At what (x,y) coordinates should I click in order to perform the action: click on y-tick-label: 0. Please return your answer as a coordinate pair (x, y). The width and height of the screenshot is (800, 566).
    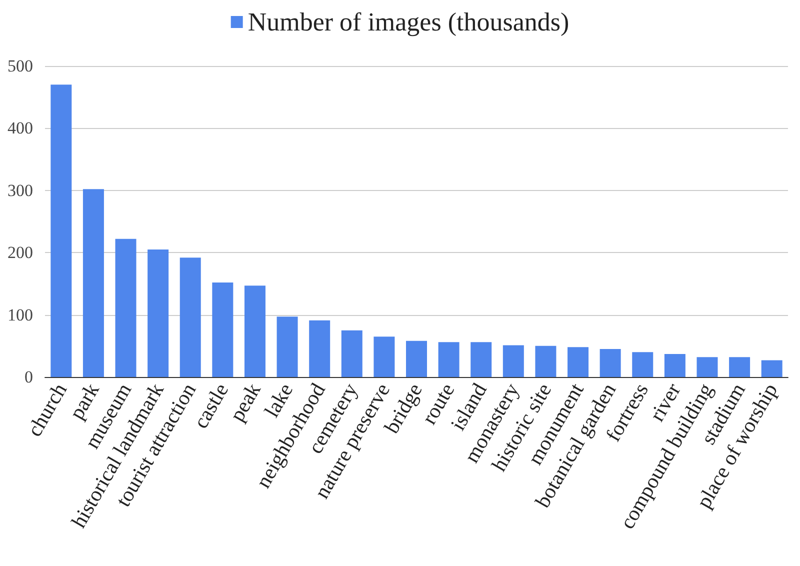
    Looking at the image, I should click on (28, 377).